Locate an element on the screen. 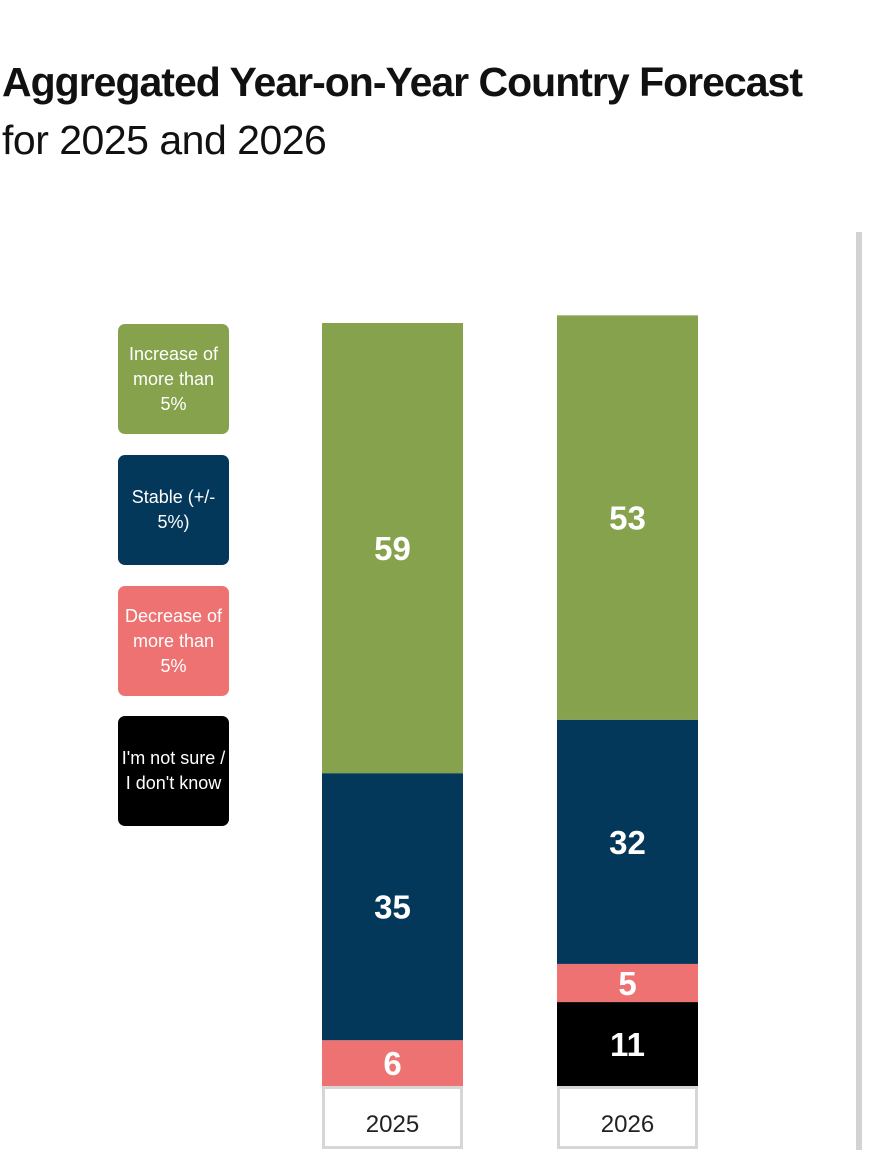 The width and height of the screenshot is (870, 1161). category-box-2025 is located at coordinates (392, 1117).